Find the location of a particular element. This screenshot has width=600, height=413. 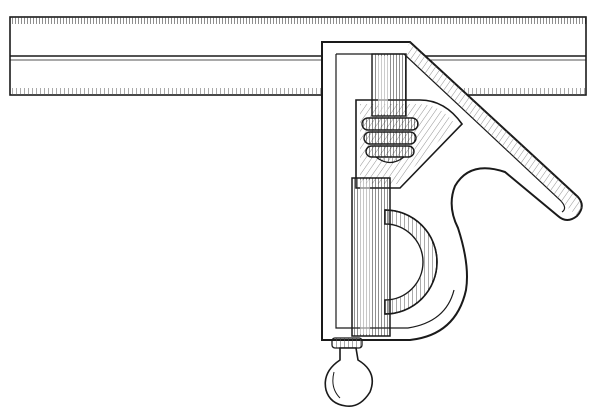

scriber-knob is located at coordinates (349, 372).